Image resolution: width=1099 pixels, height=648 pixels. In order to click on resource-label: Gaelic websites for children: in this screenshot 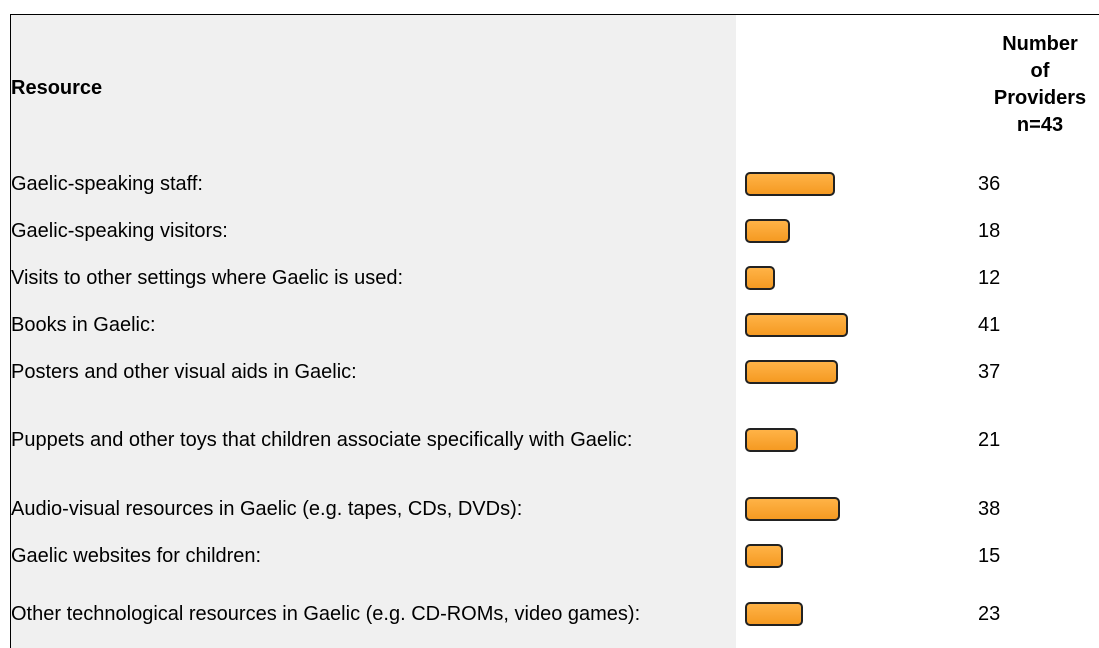, I will do `click(136, 555)`.